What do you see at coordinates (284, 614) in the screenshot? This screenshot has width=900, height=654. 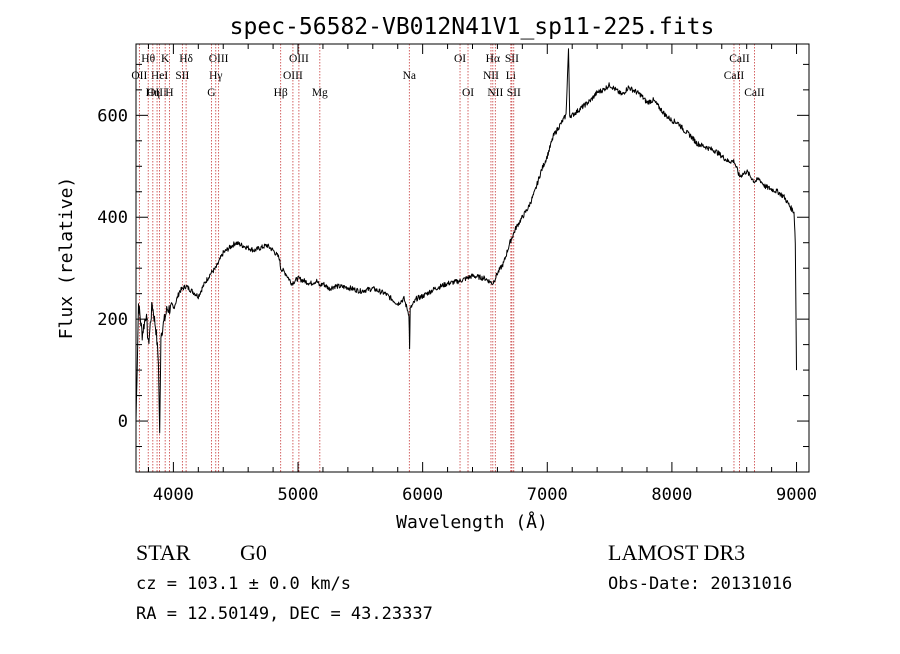 I see `coords-readout: RA = 12.50149, DEC = 43.23337` at bounding box center [284, 614].